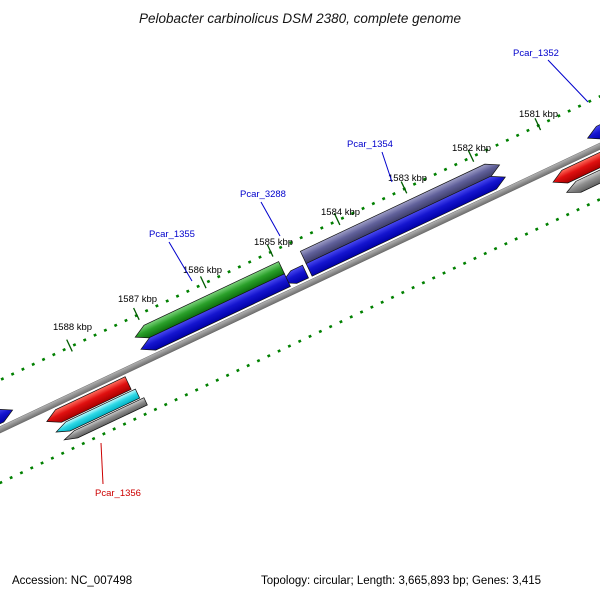 Image resolution: width=600 pixels, height=600 pixels. I want to click on pcar-1356-cds-arrow, so click(88, 402).